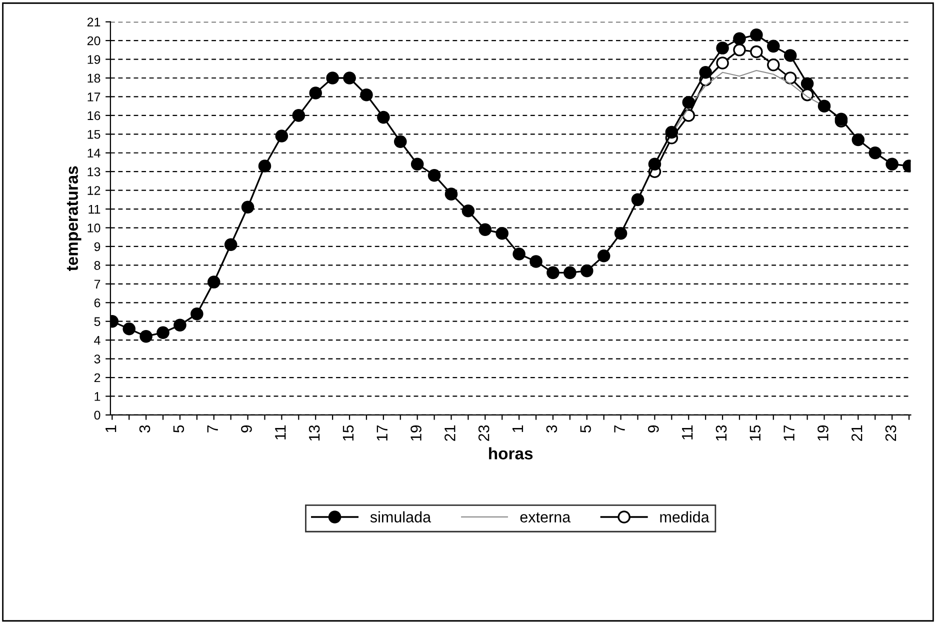  What do you see at coordinates (97, 377) in the screenshot?
I see `y-tick-label: 2` at bounding box center [97, 377].